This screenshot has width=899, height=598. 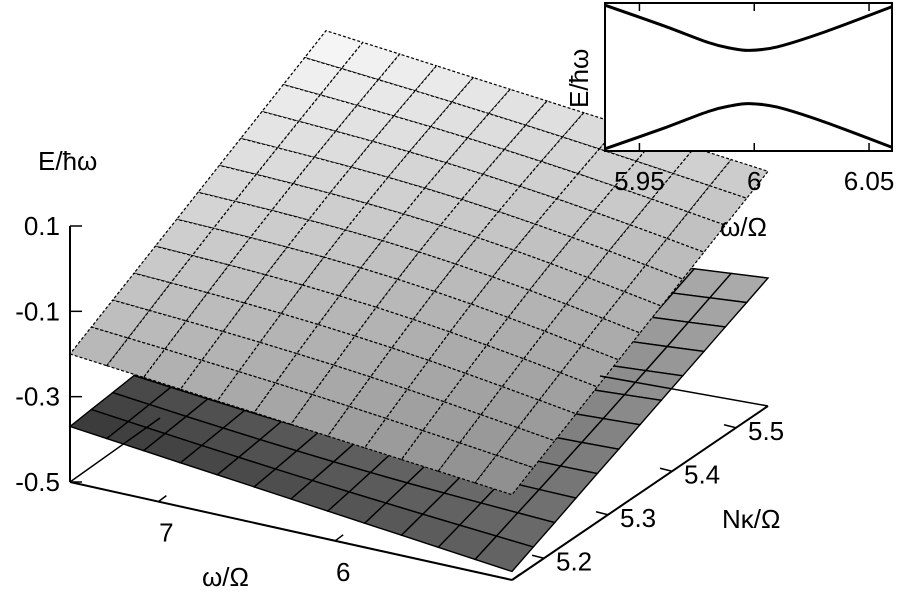 What do you see at coordinates (520, 597) in the screenshot?
I see `x-tick-label: 5` at bounding box center [520, 597].